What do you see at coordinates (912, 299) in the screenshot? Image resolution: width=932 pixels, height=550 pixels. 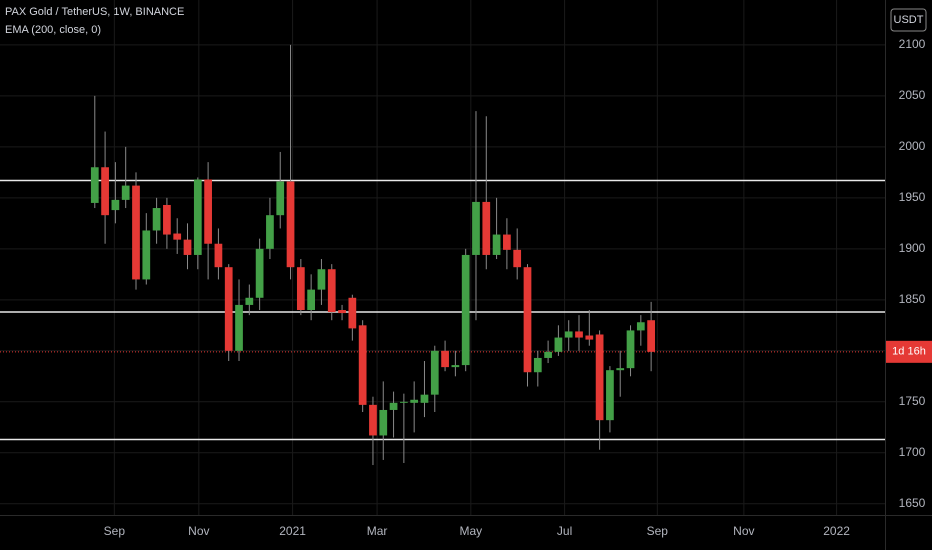 I see `y-tick-label: 1850` at bounding box center [912, 299].